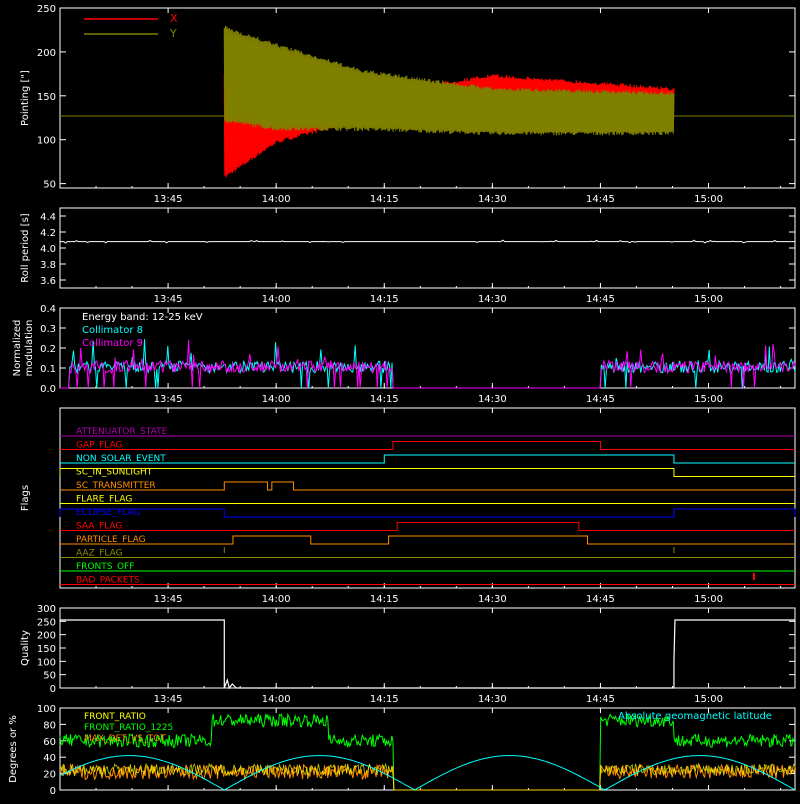  Describe the element at coordinates (105, 567) in the screenshot. I see `flag-label-fronts-off: FRONTS_OFF` at that location.